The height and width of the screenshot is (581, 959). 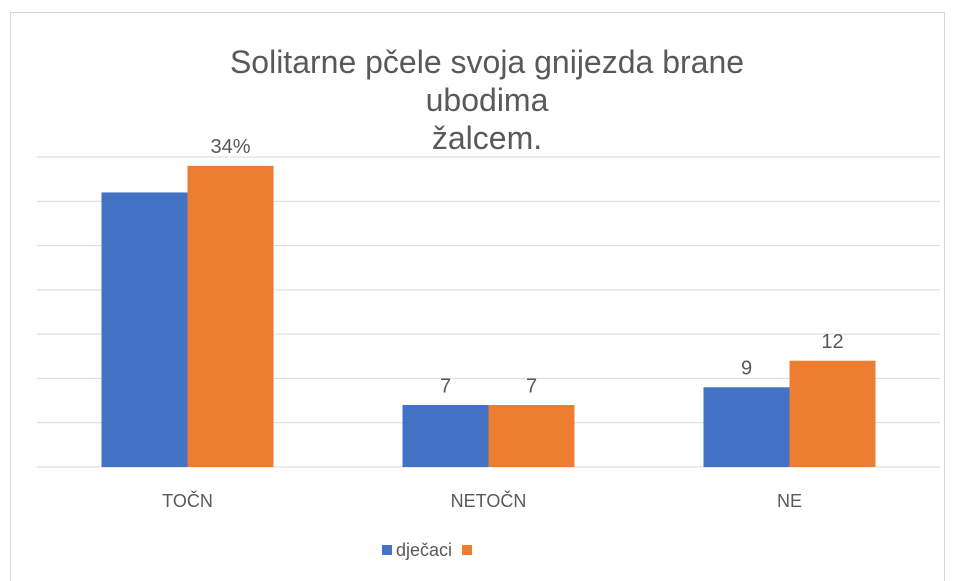 What do you see at coordinates (789, 501) in the screenshot?
I see `x-tick-label: NE` at bounding box center [789, 501].